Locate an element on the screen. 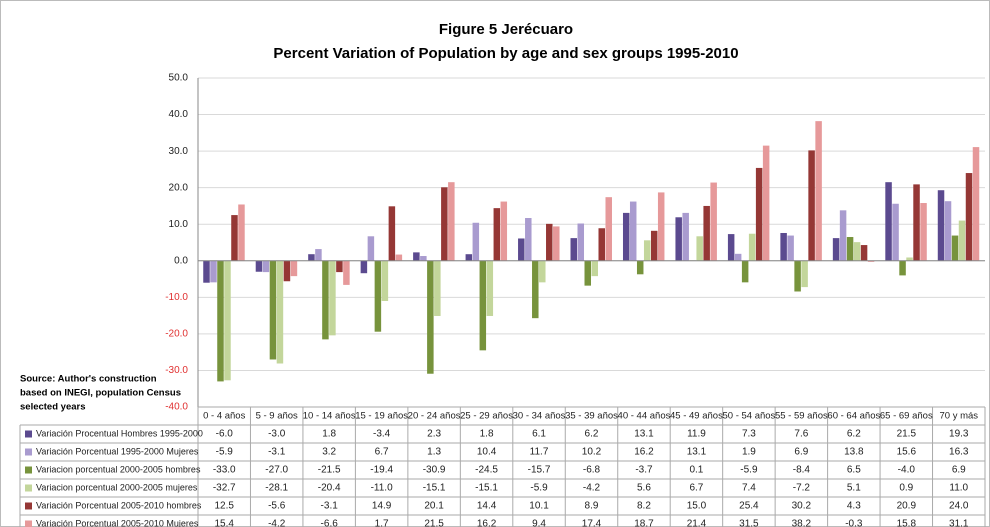 The height and width of the screenshot is (527, 990). value-label: -5.6 is located at coordinates (277, 506).